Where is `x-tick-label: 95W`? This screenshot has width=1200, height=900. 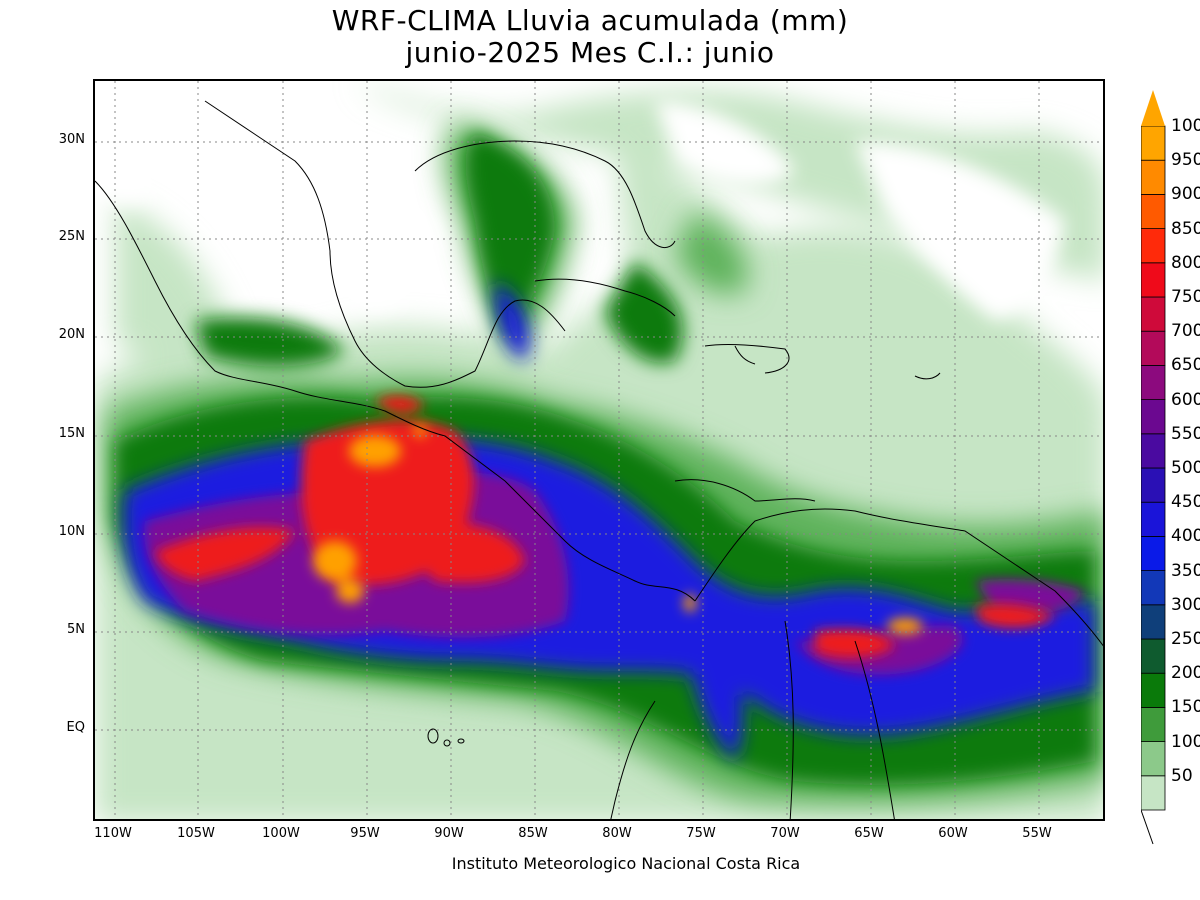 x-tick-label: 95W is located at coordinates (365, 833).